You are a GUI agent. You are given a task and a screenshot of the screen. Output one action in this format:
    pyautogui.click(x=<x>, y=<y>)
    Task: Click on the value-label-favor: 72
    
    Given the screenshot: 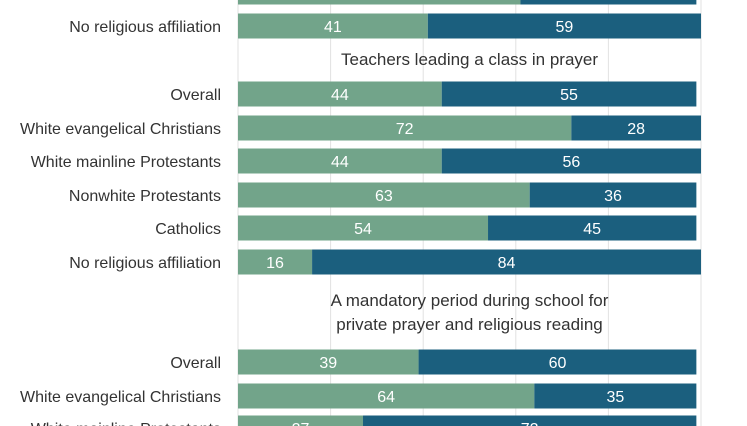 What is the action you would take?
    pyautogui.click(x=405, y=129)
    